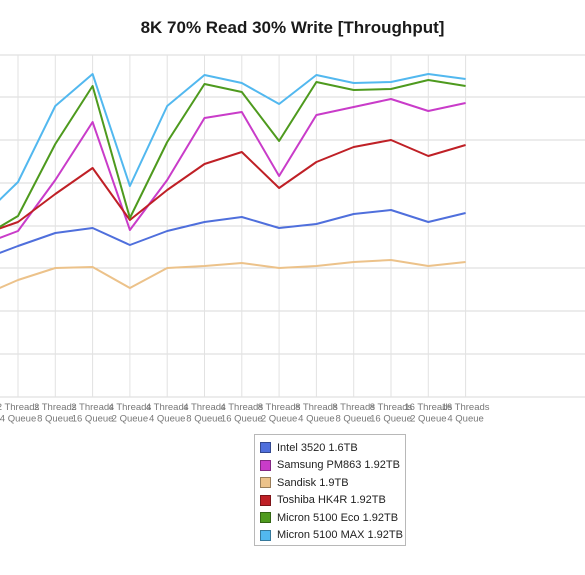 The width and height of the screenshot is (585, 575). Describe the element at coordinates (241, 413) in the screenshot. I see `x-tick-label: 4 Threads 16 Queue` at that location.